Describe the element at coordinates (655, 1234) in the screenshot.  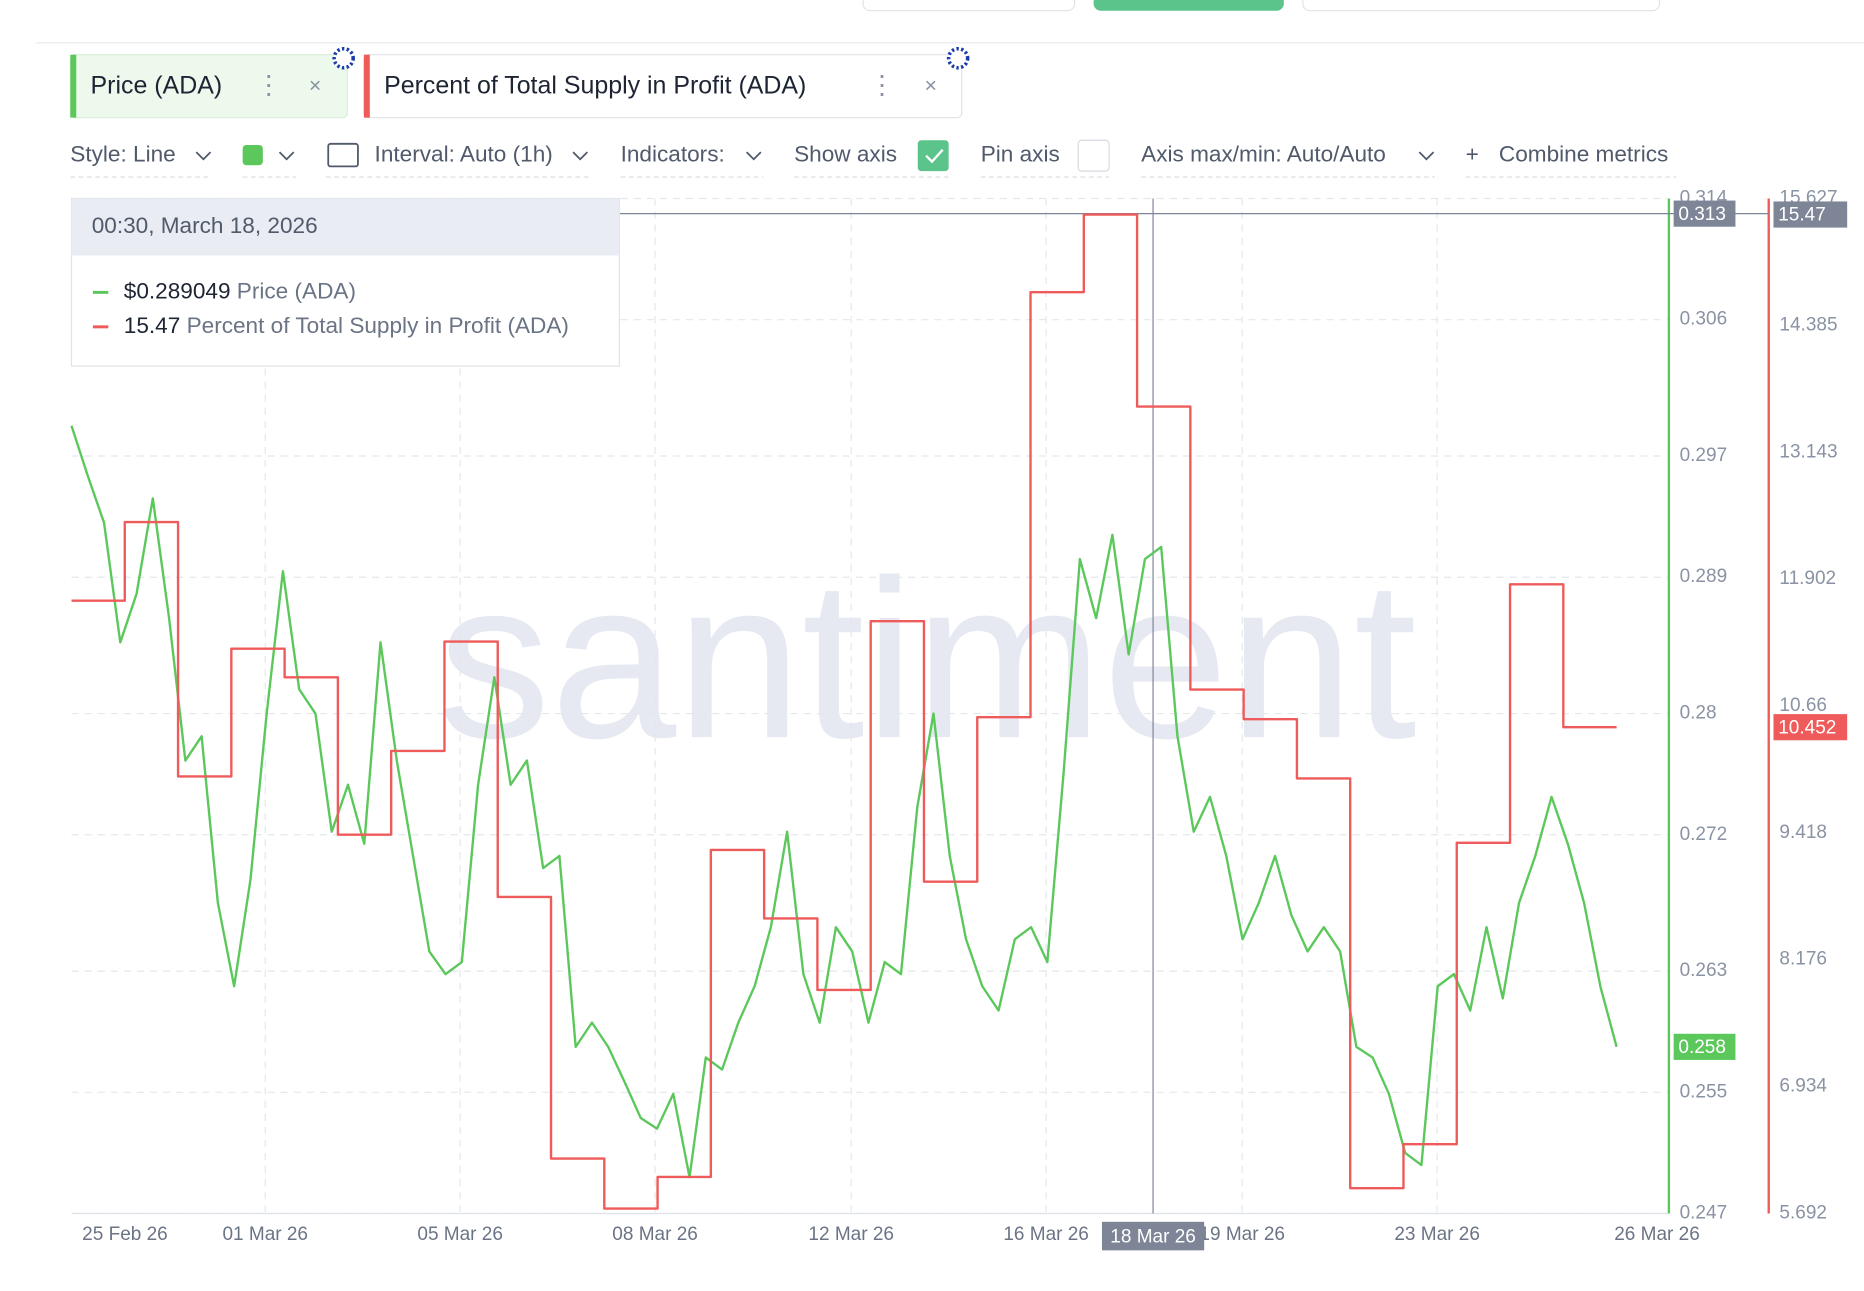
I see `x-tick-label: 08 Mar 26` at that location.